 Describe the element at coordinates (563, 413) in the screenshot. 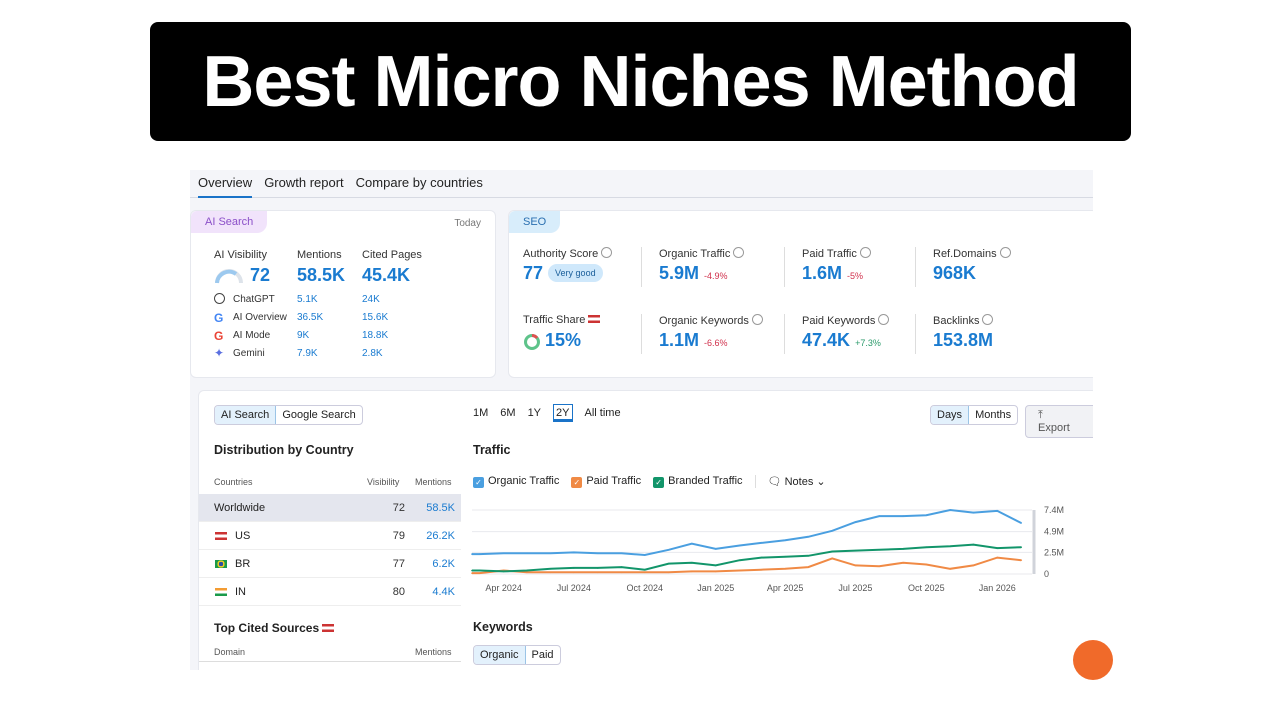

I see `range-2y: 2Y` at that location.